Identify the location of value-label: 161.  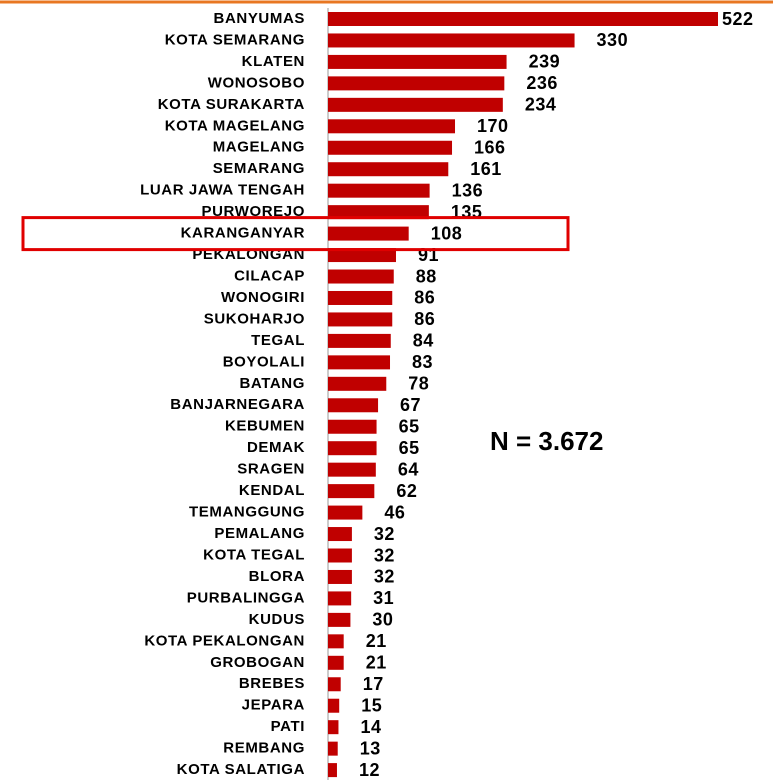
(486, 169).